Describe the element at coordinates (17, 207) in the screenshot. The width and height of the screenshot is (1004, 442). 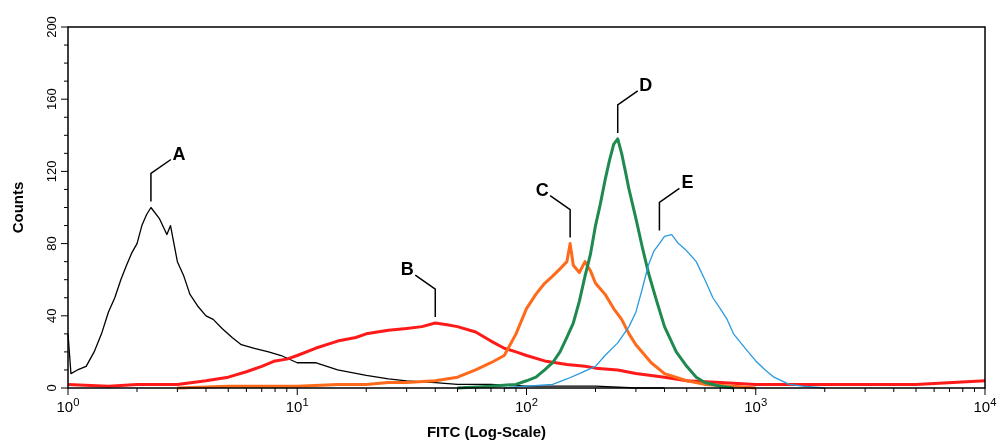
I see `y-axis-title: Counts` at that location.